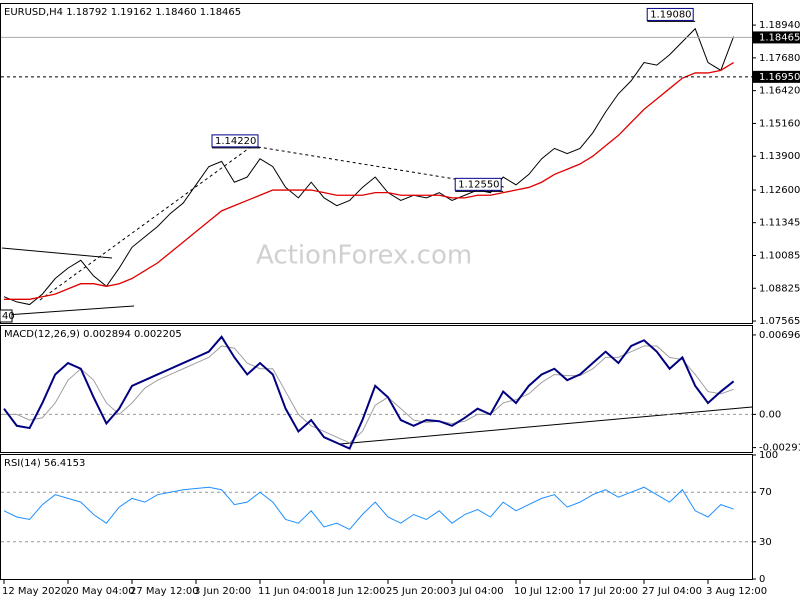  Describe the element at coordinates (418, 591) in the screenshot. I see `x-tick-label: 25 Jun 20:00` at that location.